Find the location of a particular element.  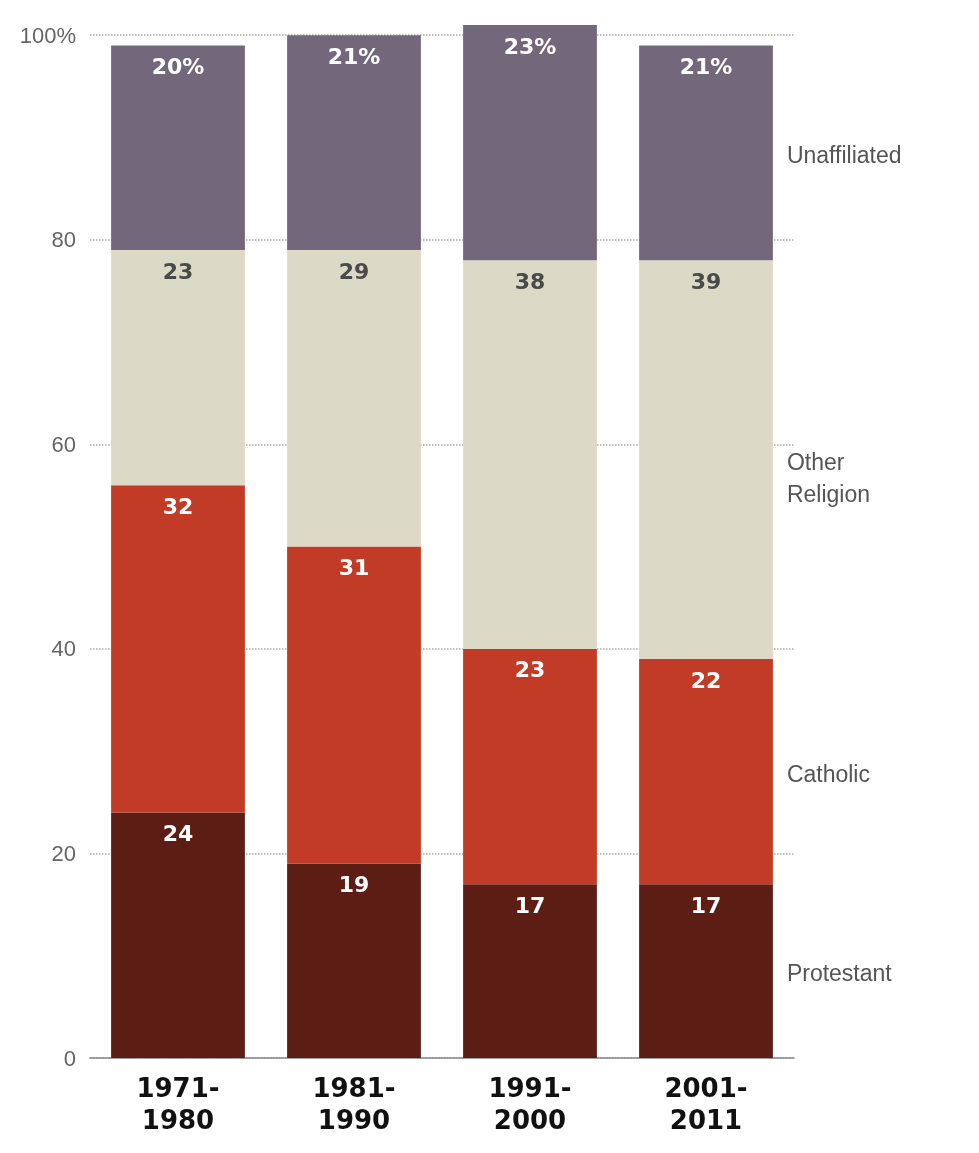

data-label: 20% is located at coordinates (178, 66).